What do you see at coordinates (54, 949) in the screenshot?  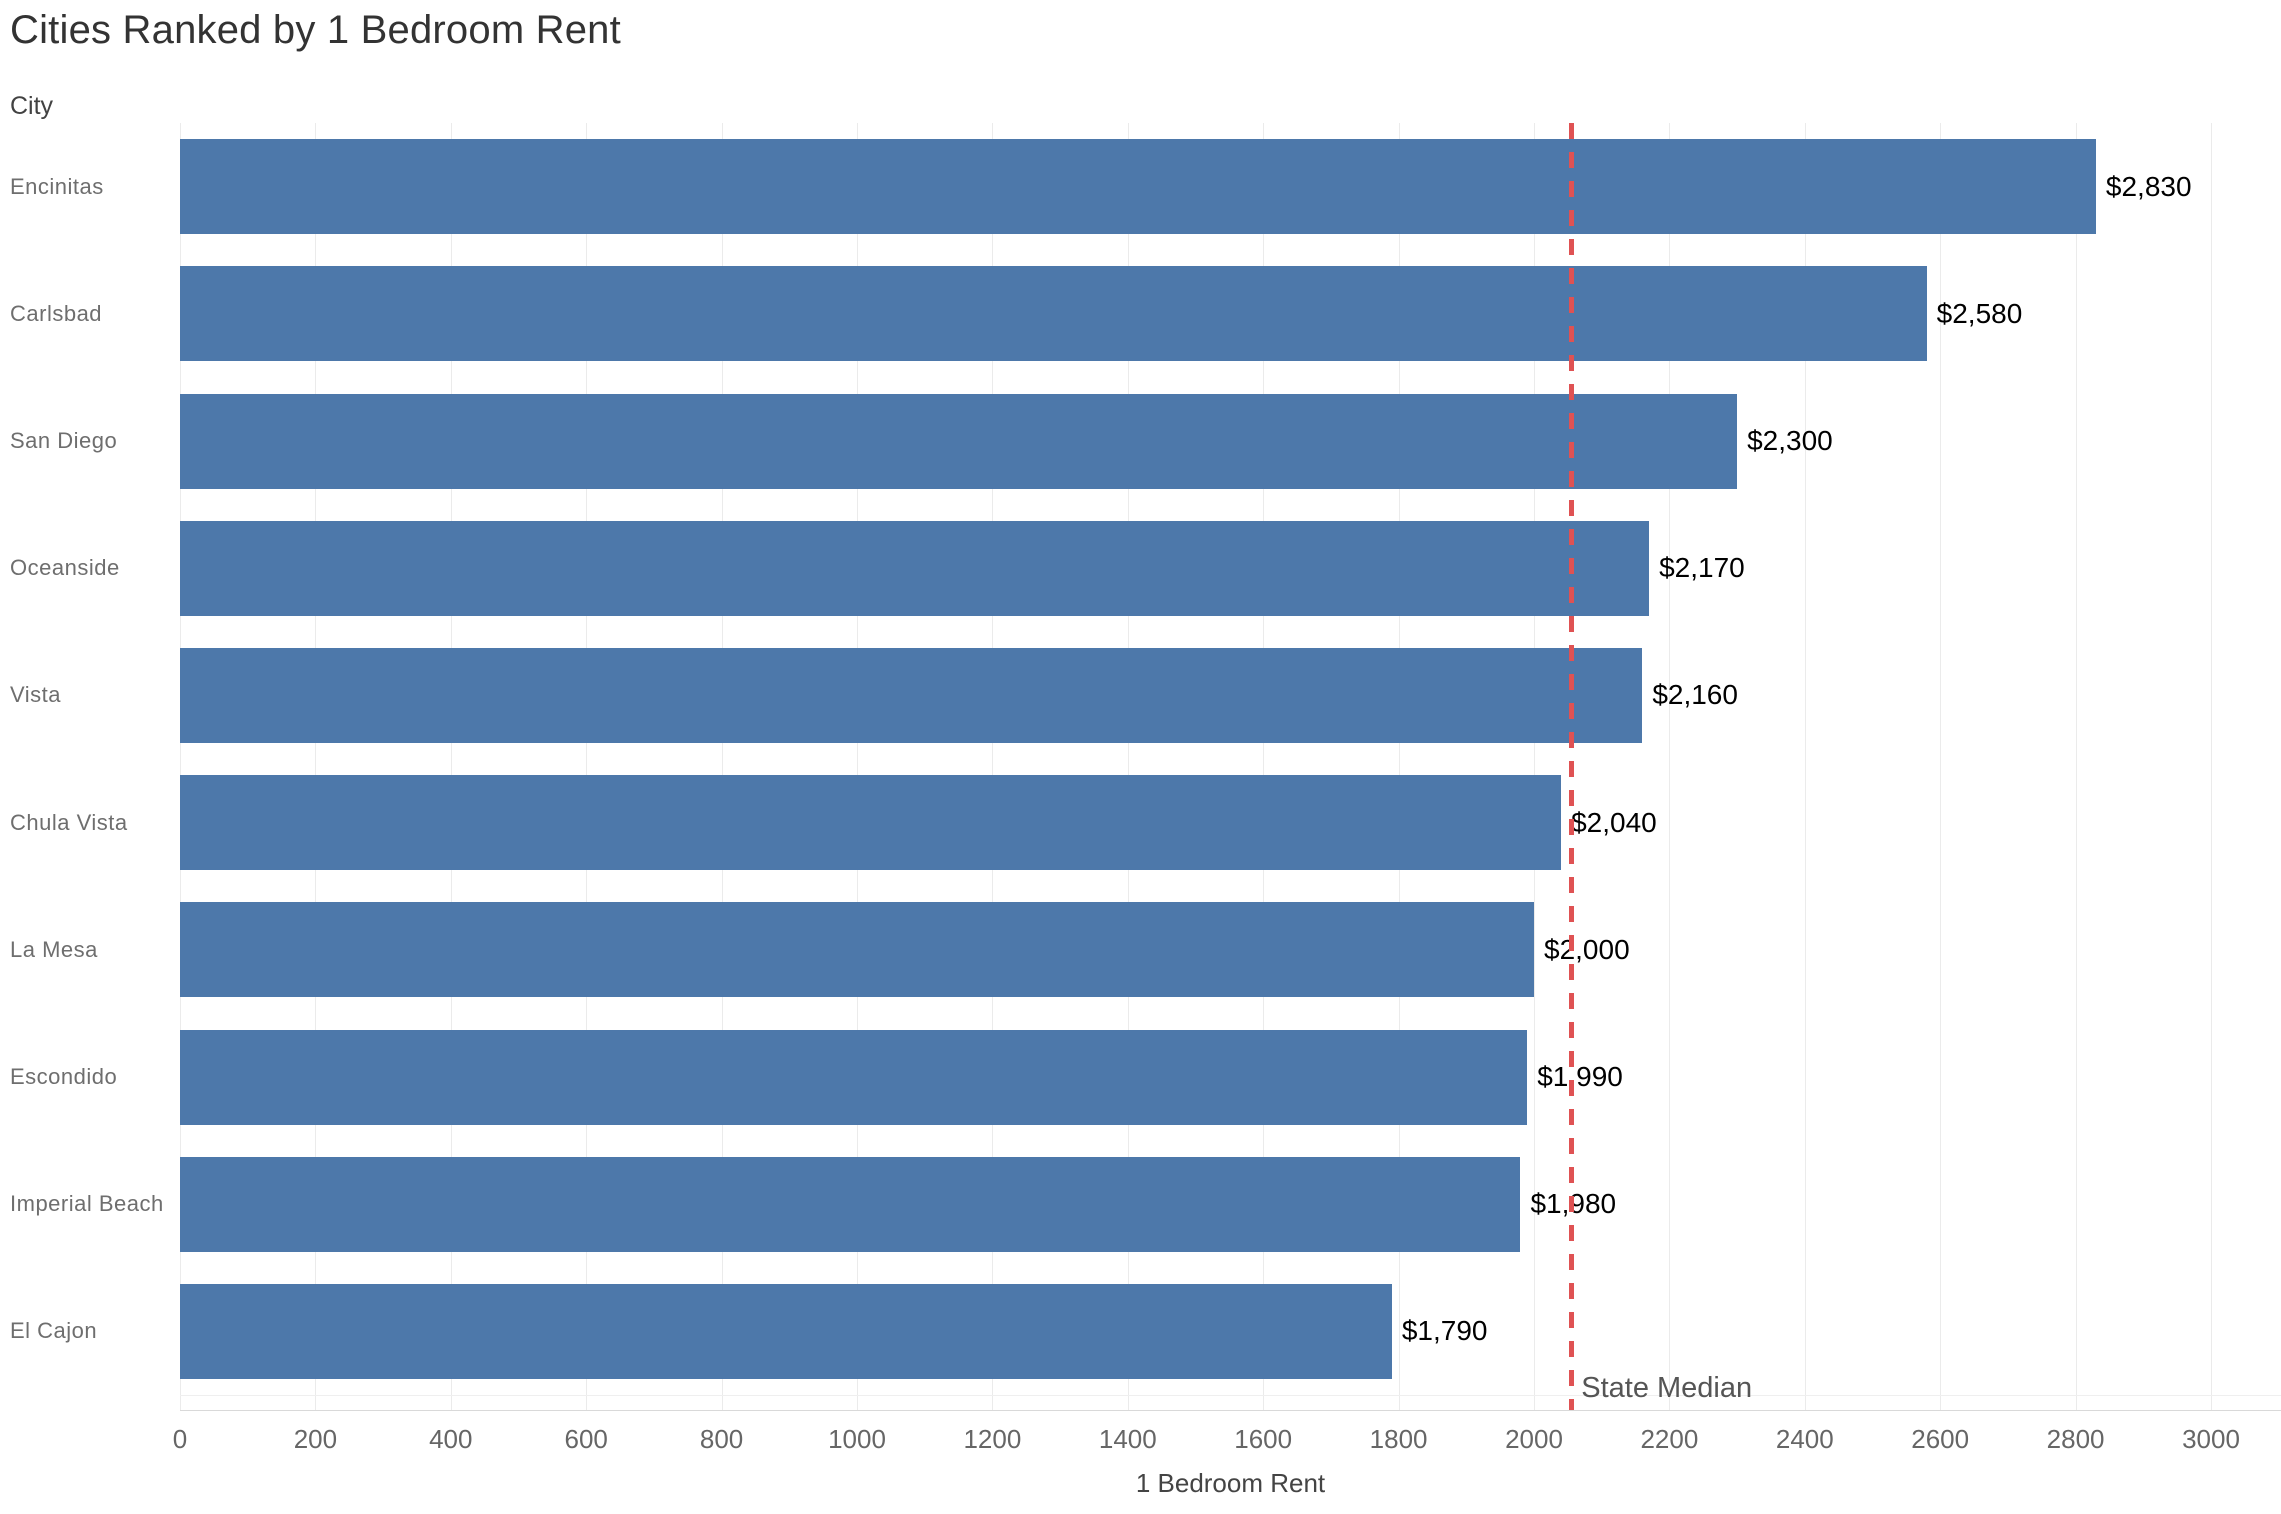 I see `category-label: La Mesa` at bounding box center [54, 949].